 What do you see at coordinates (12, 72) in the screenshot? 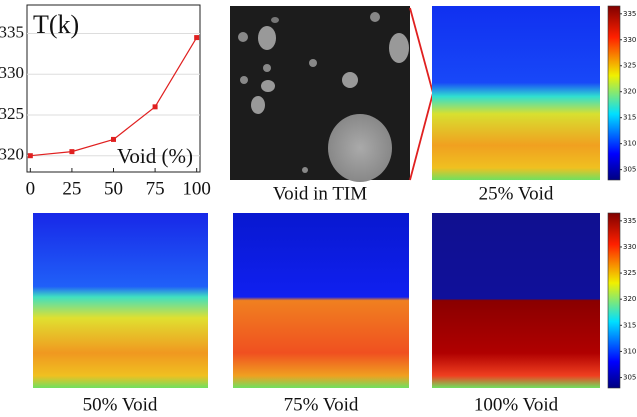
I see `y-tick-label: 330` at bounding box center [12, 72].